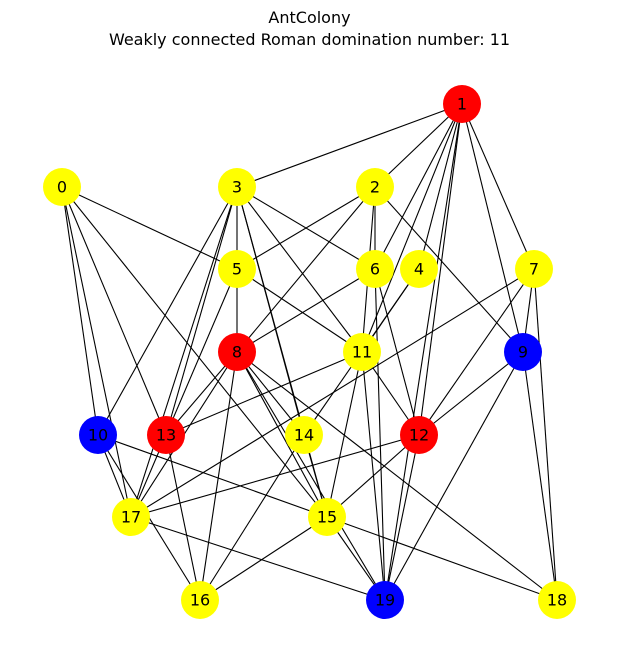  I want to click on graph-node-10: 10, so click(98, 435).